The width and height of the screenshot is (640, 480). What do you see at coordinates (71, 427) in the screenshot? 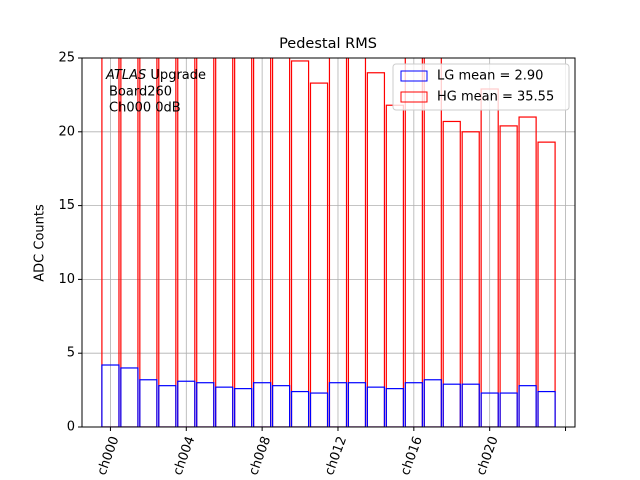
I see `y-tick-label: 0` at bounding box center [71, 427].